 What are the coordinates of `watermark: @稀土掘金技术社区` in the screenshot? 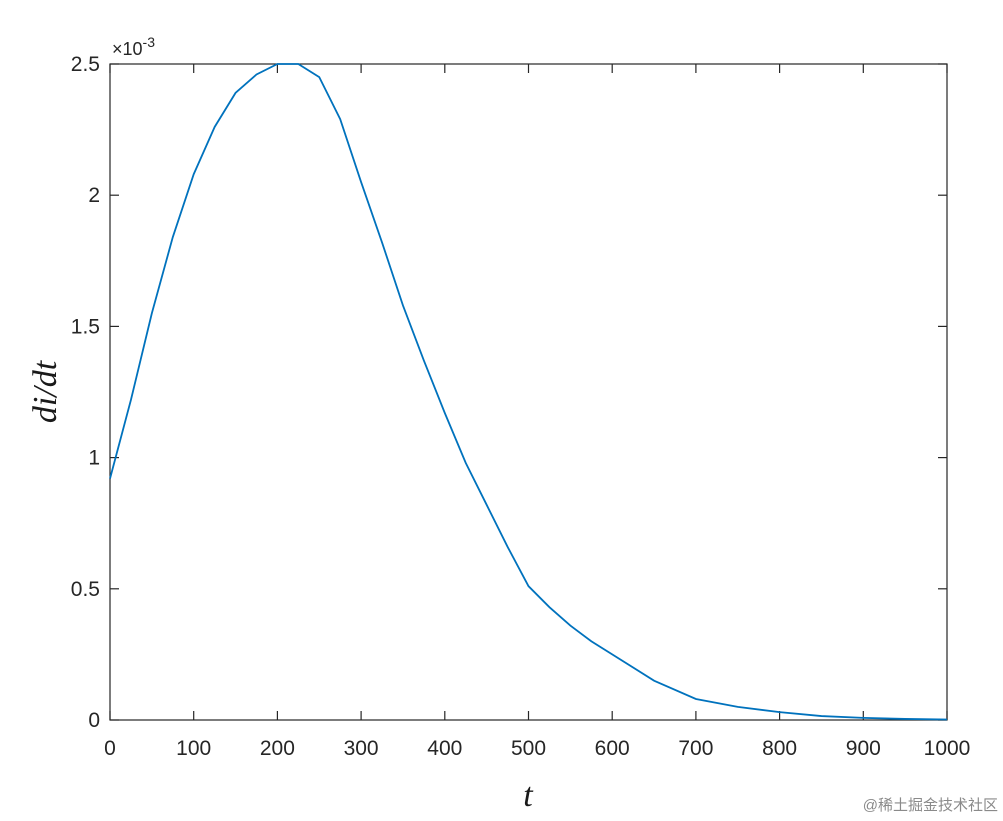 It's located at (930, 805).